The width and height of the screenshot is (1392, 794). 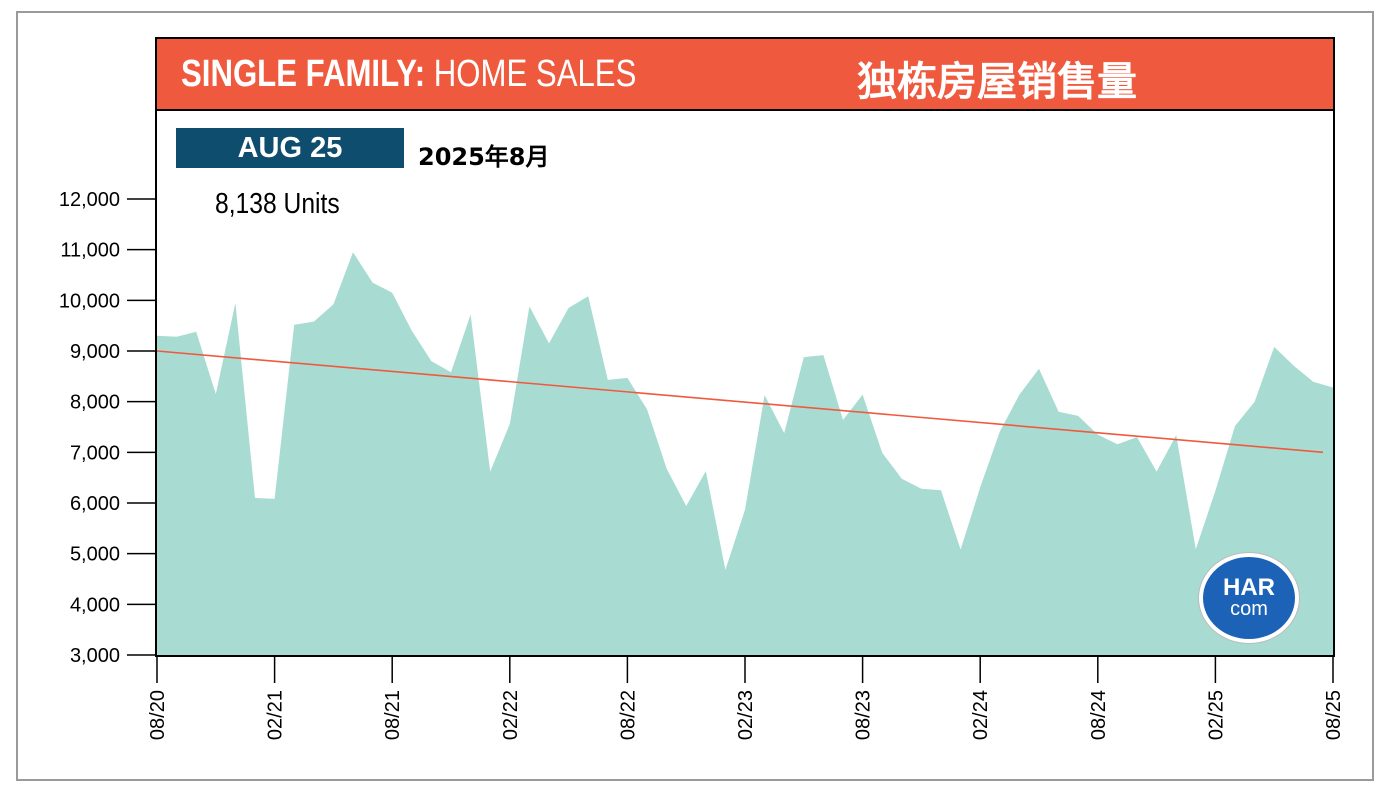 What do you see at coordinates (158, 715) in the screenshot?
I see `x-tick-label: 08/20` at bounding box center [158, 715].